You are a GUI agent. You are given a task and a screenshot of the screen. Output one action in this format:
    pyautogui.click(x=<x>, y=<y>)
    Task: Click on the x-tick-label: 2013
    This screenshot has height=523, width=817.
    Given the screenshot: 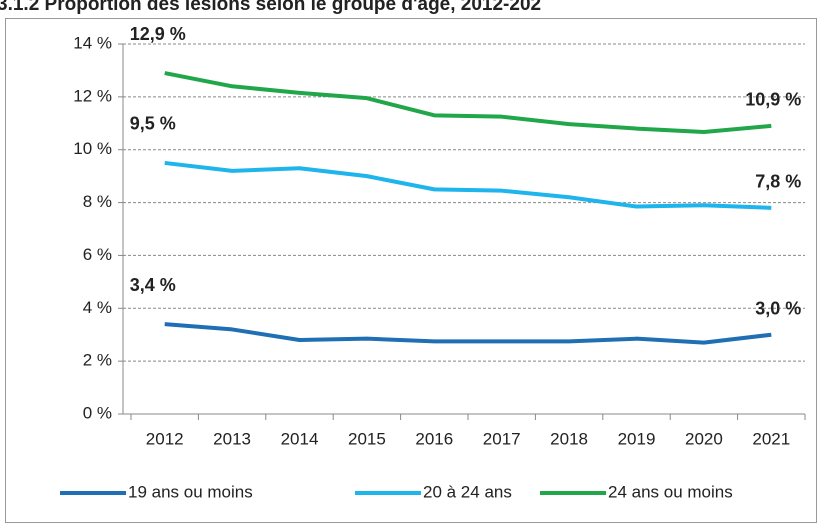 What is the action you would take?
    pyautogui.click(x=232, y=438)
    